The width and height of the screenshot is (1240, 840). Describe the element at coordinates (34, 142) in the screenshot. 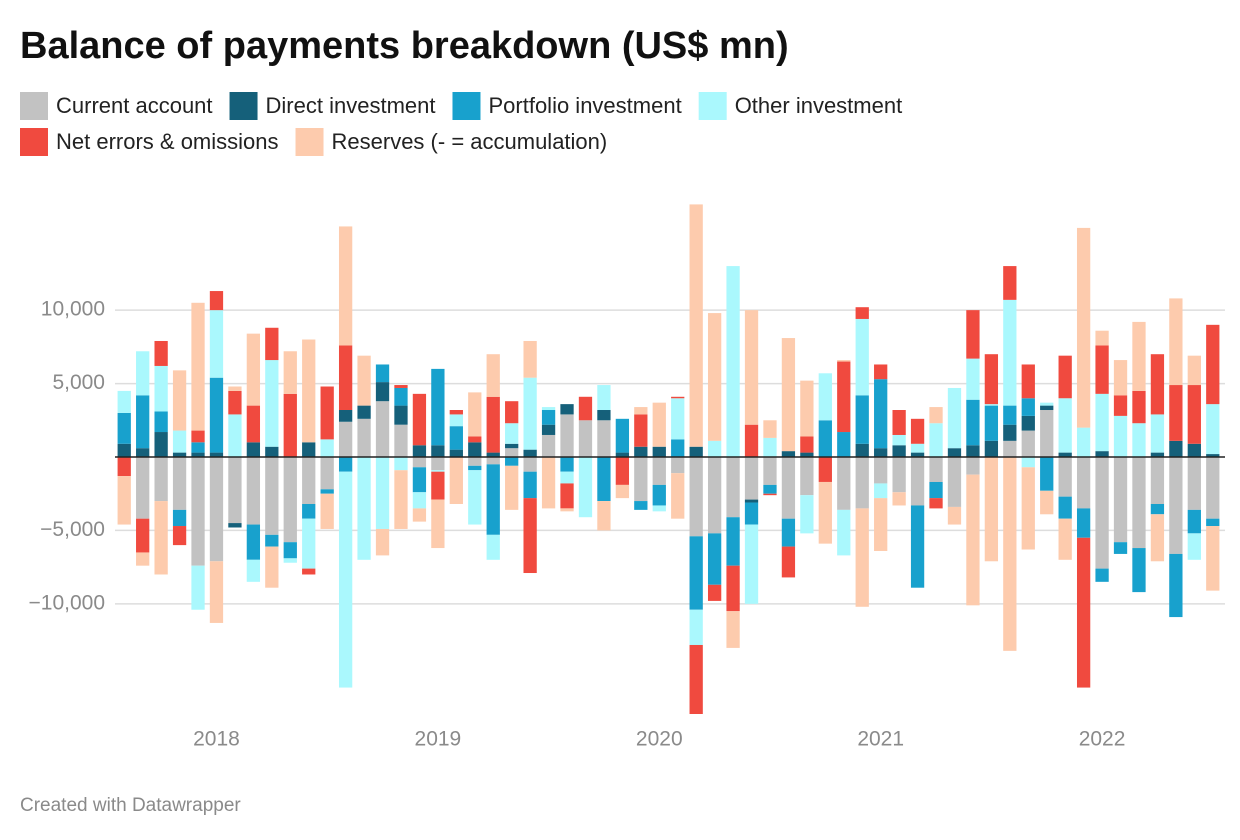

I see `legend-swatch` at that location.